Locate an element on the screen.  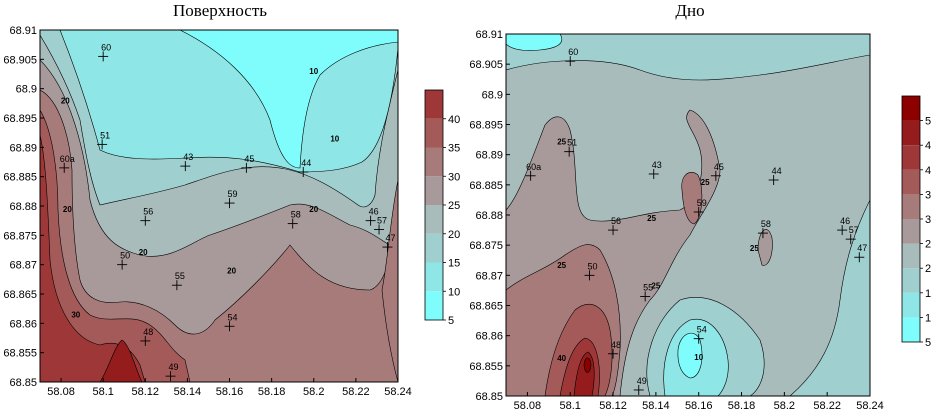
station-marker: 48 is located at coordinates (614, 349).